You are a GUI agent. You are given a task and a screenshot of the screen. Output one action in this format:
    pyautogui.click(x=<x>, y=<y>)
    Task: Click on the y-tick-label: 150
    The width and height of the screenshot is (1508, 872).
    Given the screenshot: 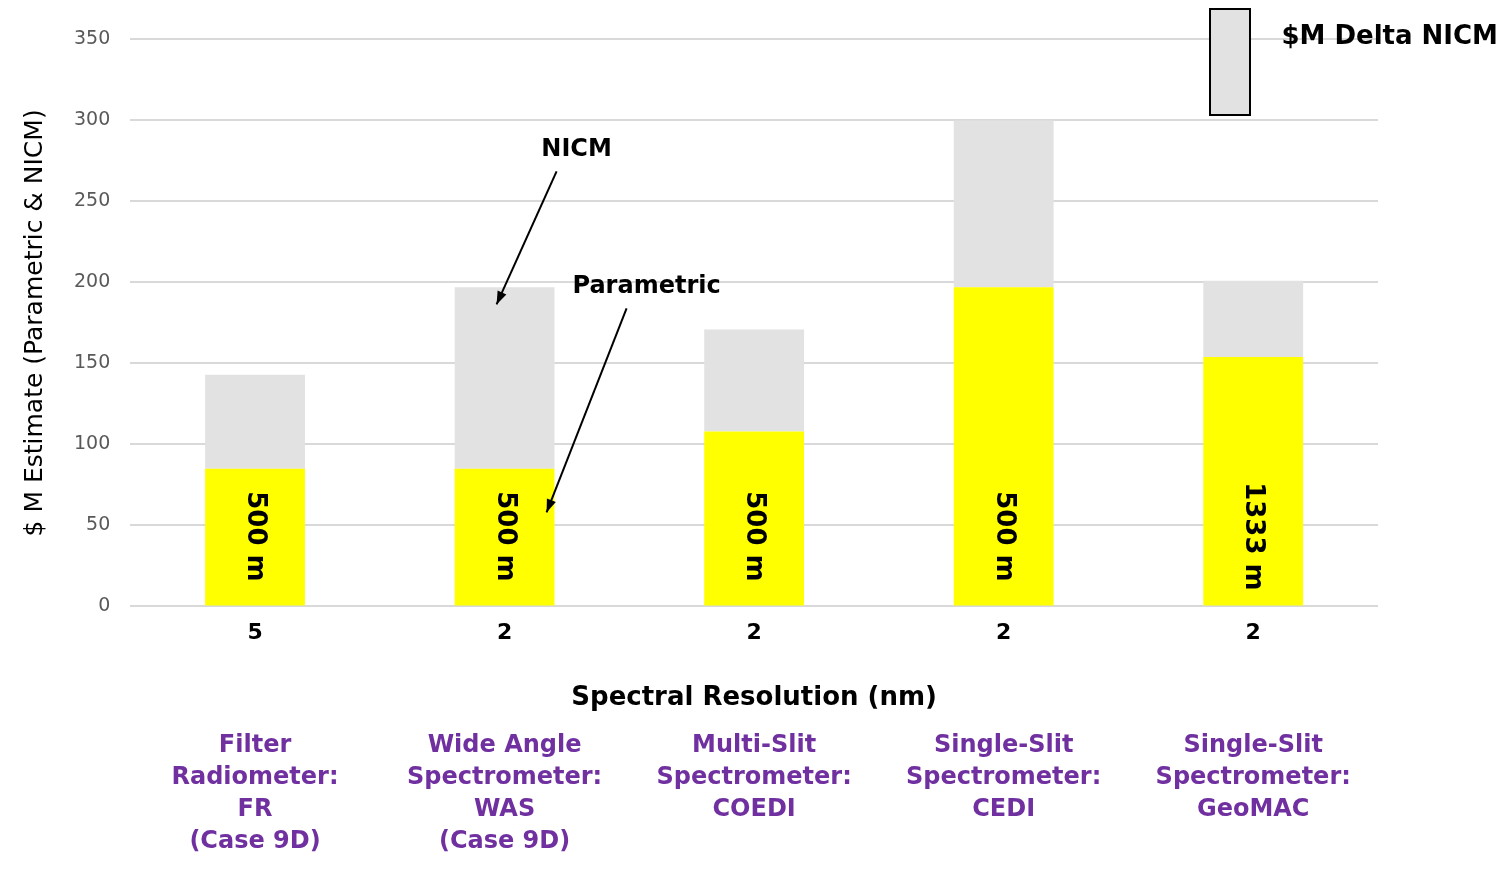 What is the action you would take?
    pyautogui.click(x=92, y=361)
    